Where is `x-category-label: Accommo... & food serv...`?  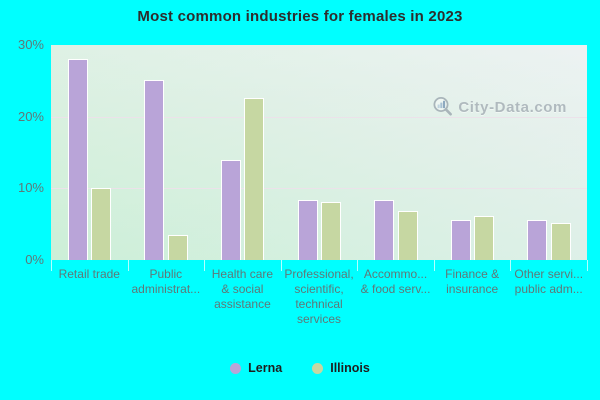 x-category-label: Accommo... & food serv... is located at coordinates (395, 281).